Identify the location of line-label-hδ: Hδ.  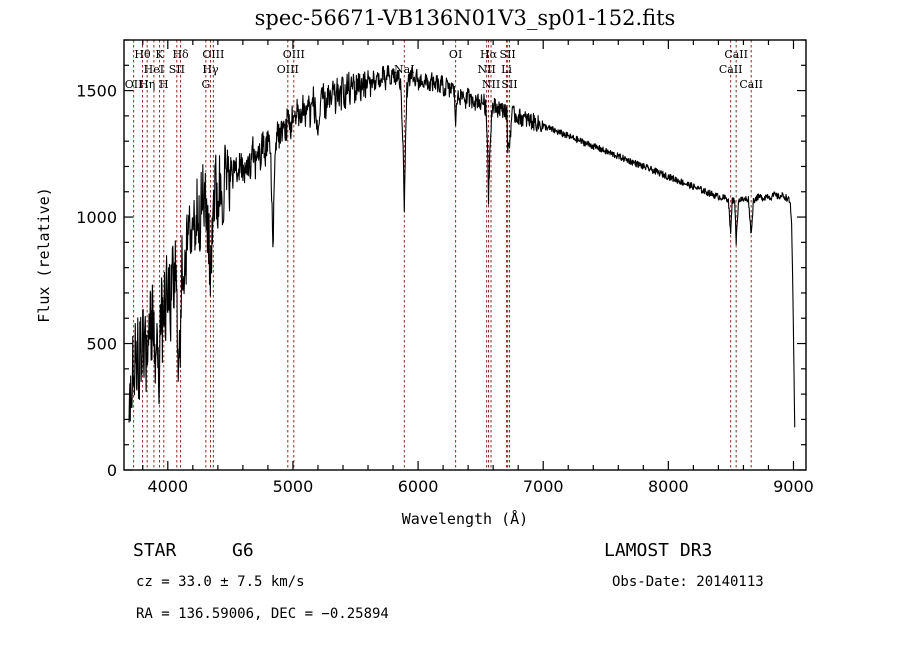
(180, 54).